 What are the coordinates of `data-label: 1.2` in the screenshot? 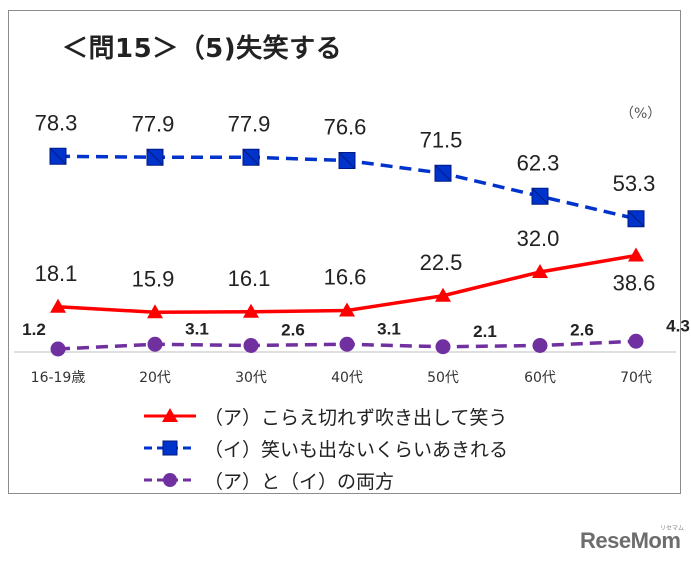 It's located at (34, 329).